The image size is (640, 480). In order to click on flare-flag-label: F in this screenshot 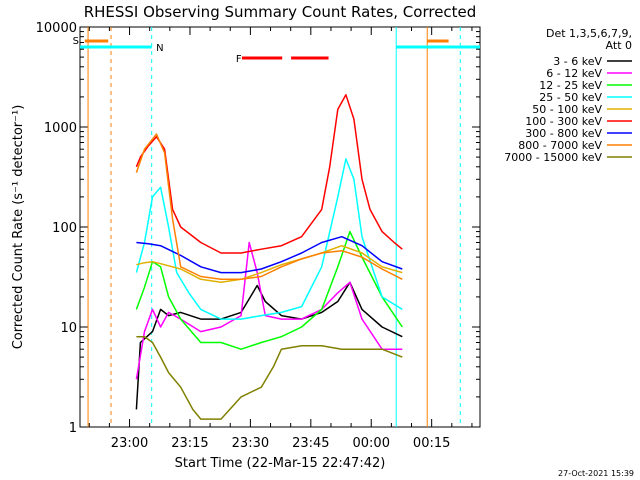, I will do `click(239, 59)`.